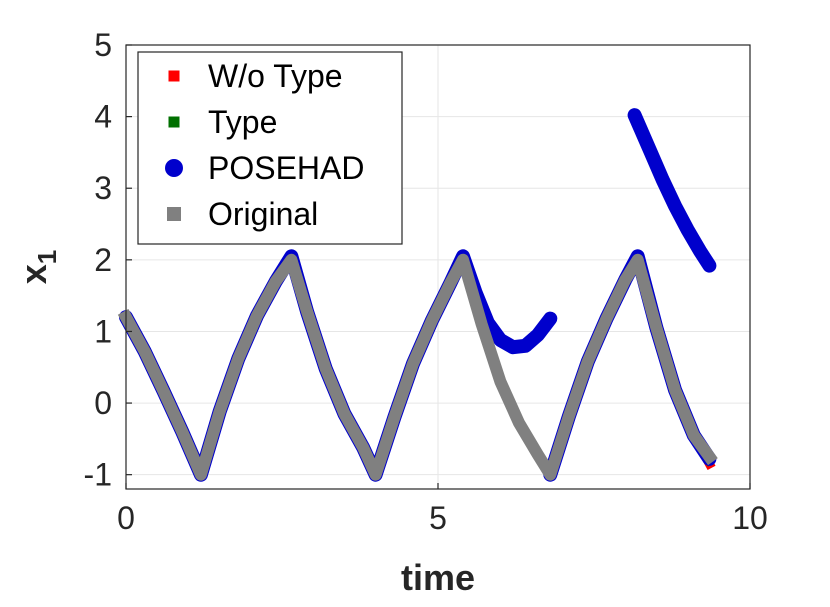  I want to click on y-tick-label: 5, so click(103, 45).